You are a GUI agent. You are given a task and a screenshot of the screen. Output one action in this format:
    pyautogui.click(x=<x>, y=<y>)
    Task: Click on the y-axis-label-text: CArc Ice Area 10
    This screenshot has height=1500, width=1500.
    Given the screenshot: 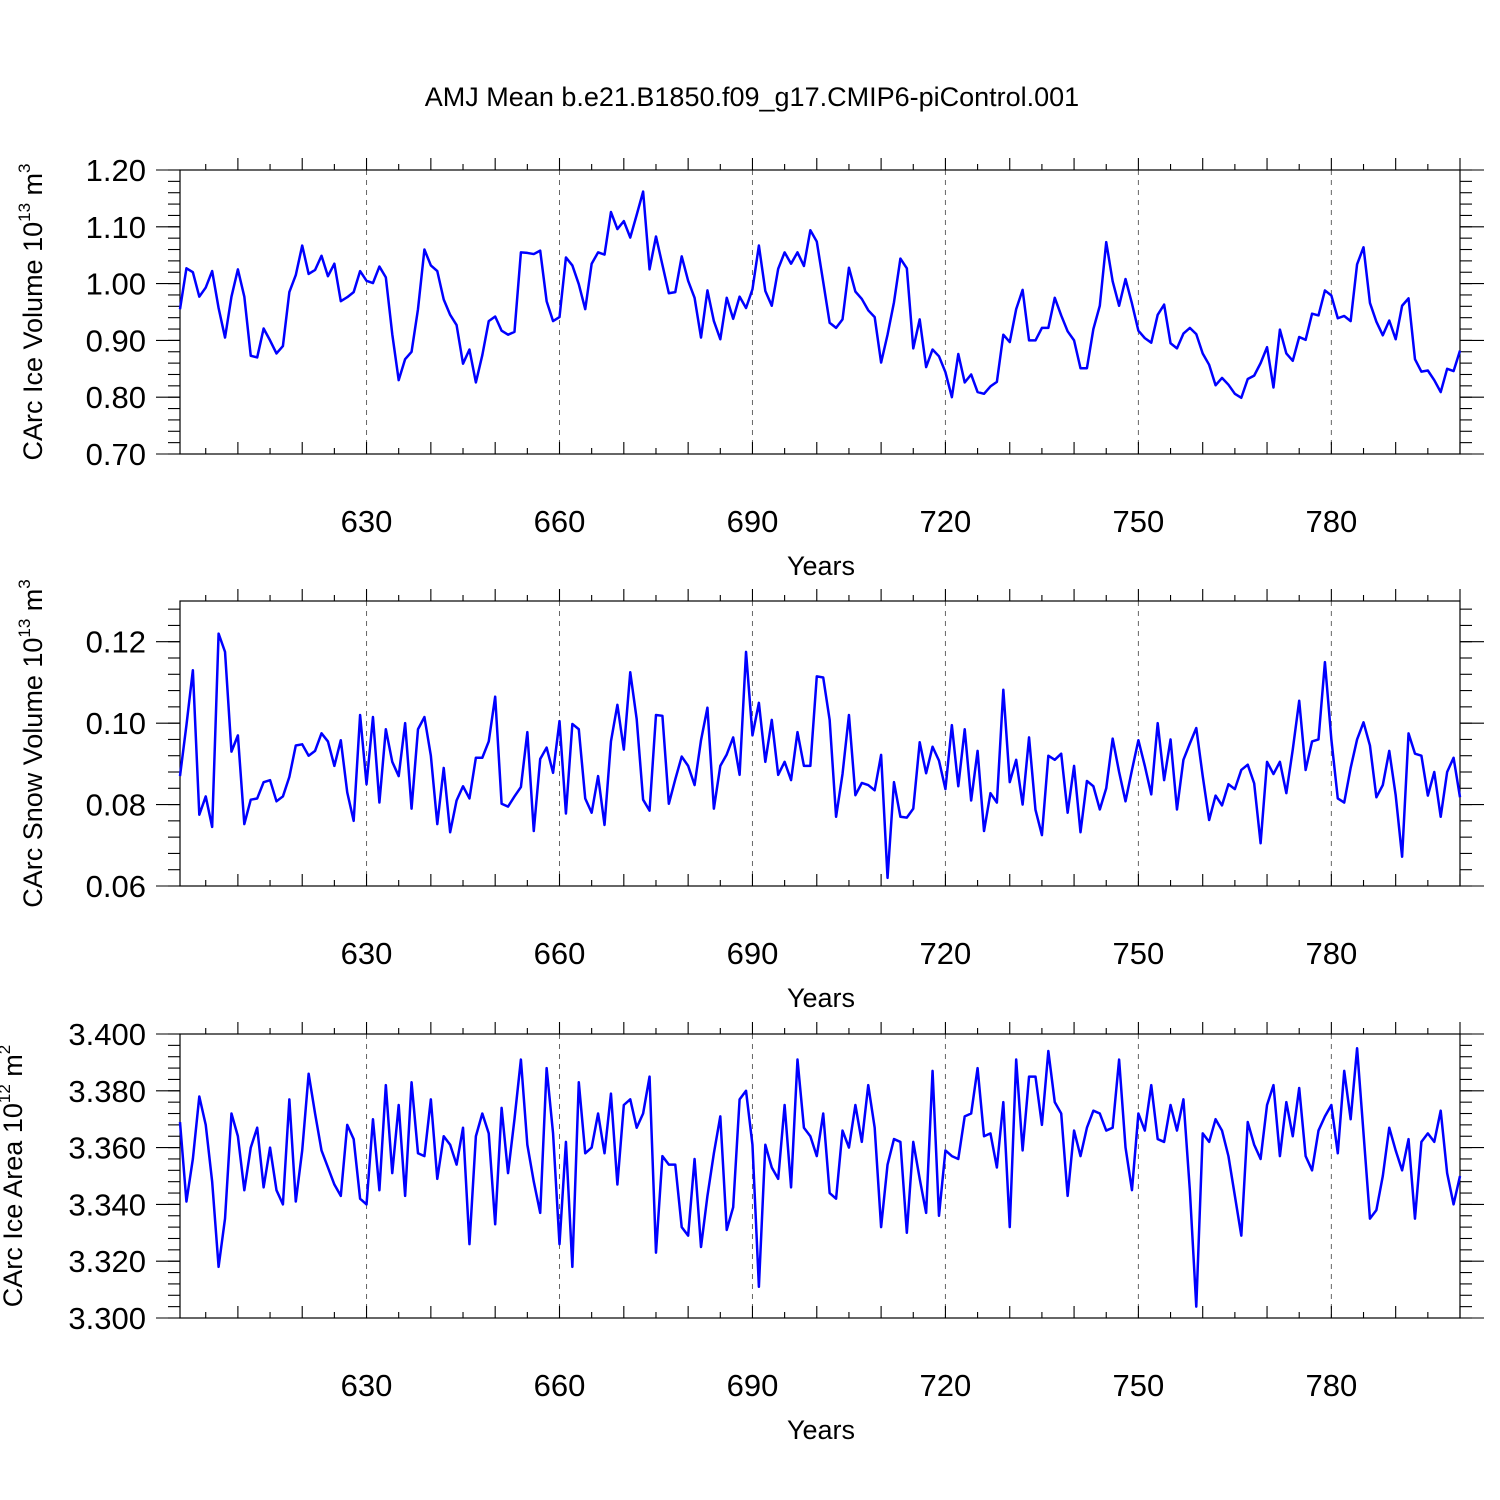 What is the action you would take?
    pyautogui.click(x=14, y=1205)
    